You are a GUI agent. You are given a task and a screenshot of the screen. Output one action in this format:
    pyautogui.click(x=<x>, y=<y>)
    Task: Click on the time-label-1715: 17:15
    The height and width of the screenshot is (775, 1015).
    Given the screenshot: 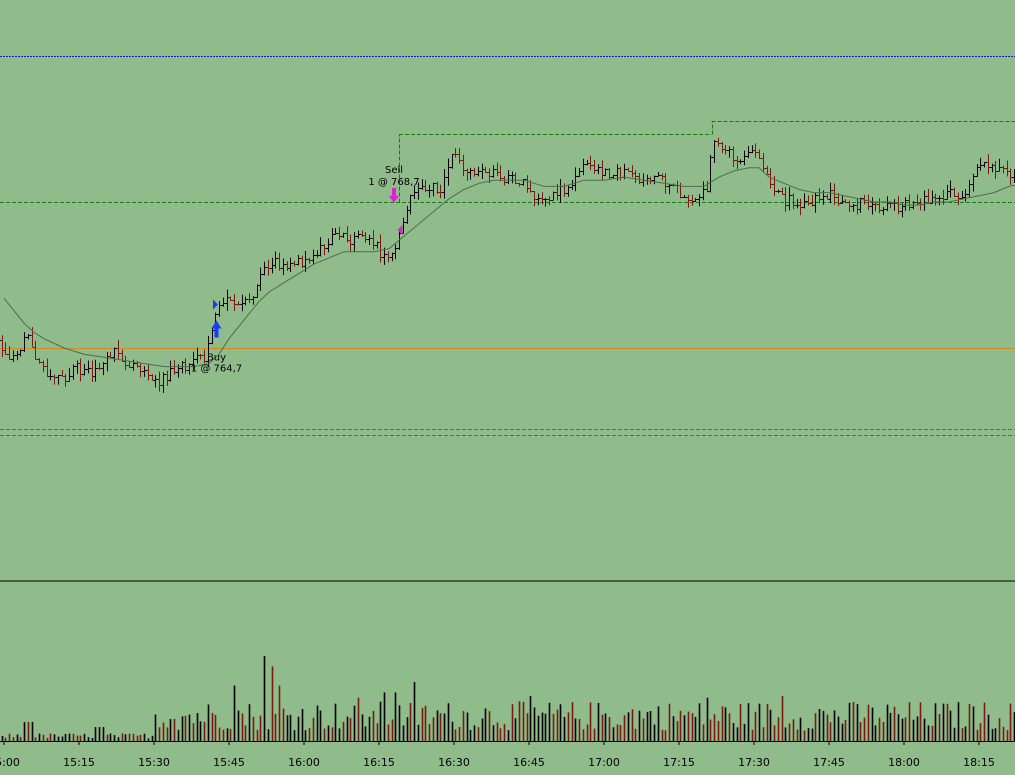 What is the action you would take?
    pyautogui.click(x=679, y=762)
    